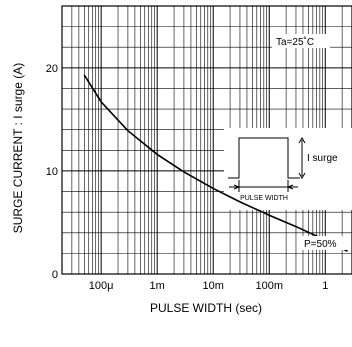 The height and width of the screenshot is (347, 352). What do you see at coordinates (101, 286) in the screenshot?
I see `x-tick-label: 100μ` at bounding box center [101, 286].